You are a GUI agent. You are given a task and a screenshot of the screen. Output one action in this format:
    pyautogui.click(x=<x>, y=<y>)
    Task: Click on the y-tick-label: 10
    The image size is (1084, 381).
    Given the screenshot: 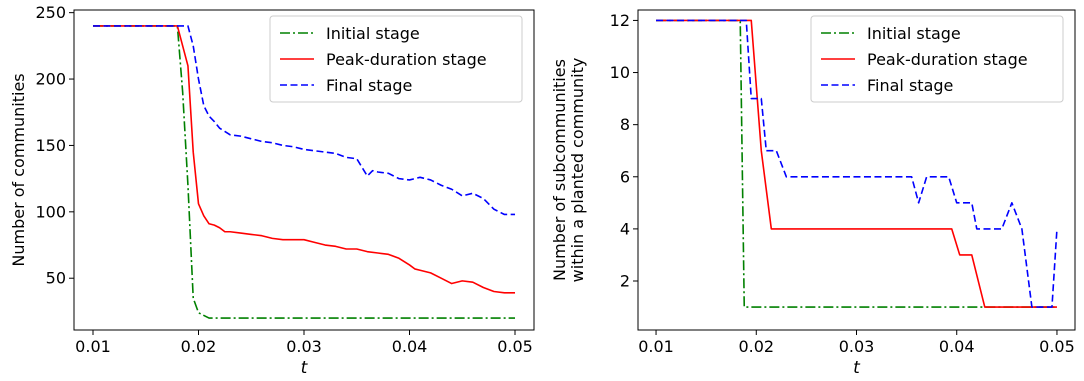 What is the action you would take?
    pyautogui.click(x=620, y=72)
    